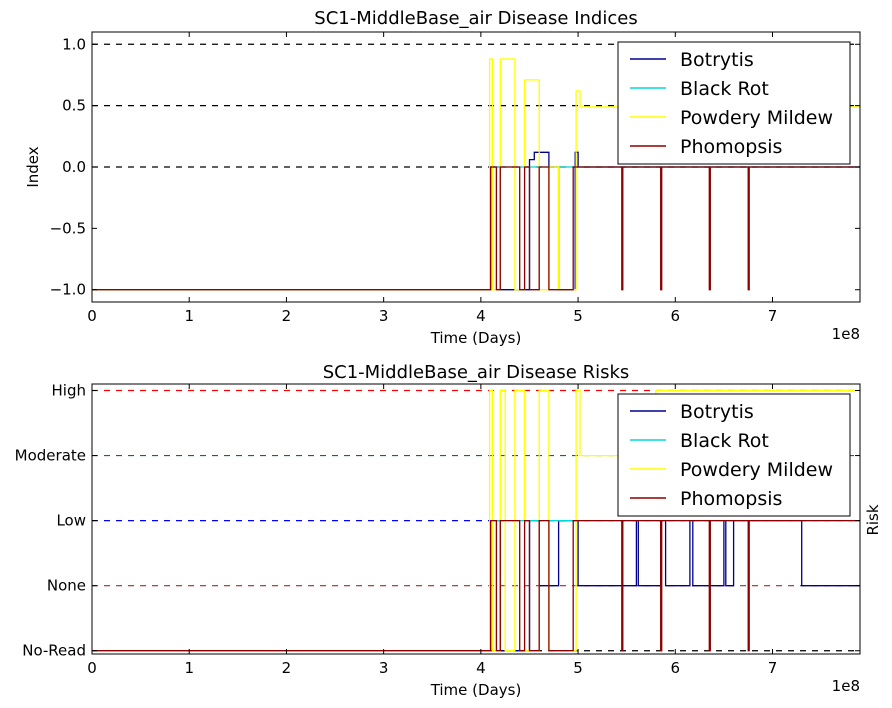  I want to click on y-tick-label: −0.5, so click(68, 228).